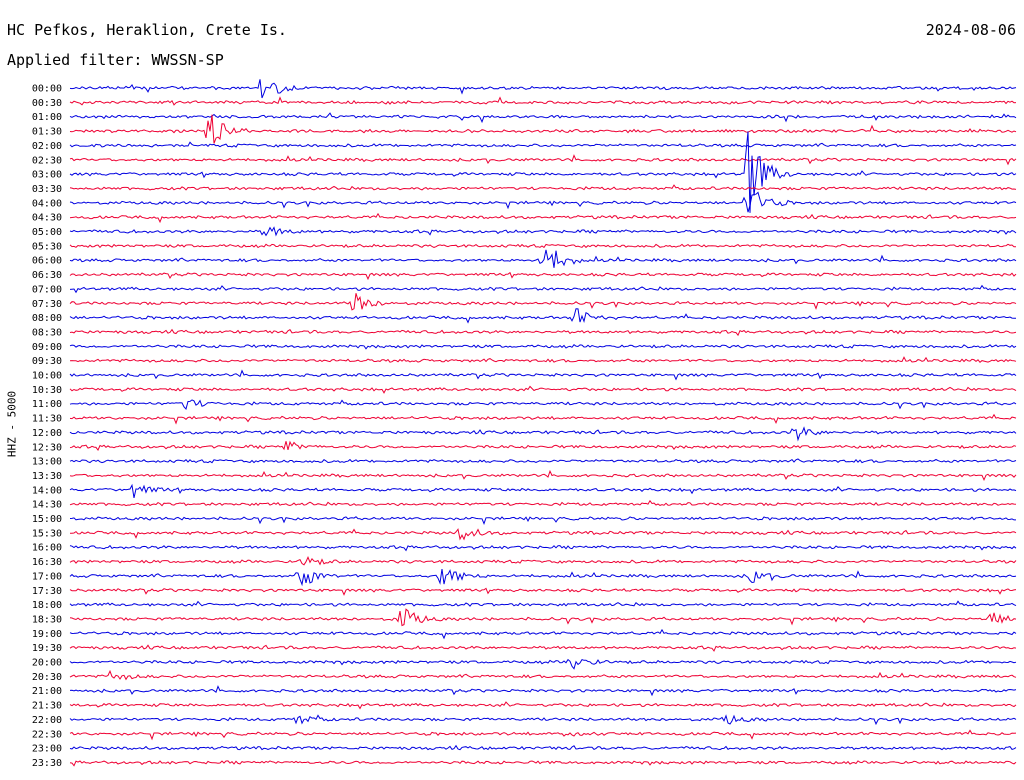  Describe the element at coordinates (47, 404) in the screenshot. I see `tick-label-1100: 11:00` at that location.